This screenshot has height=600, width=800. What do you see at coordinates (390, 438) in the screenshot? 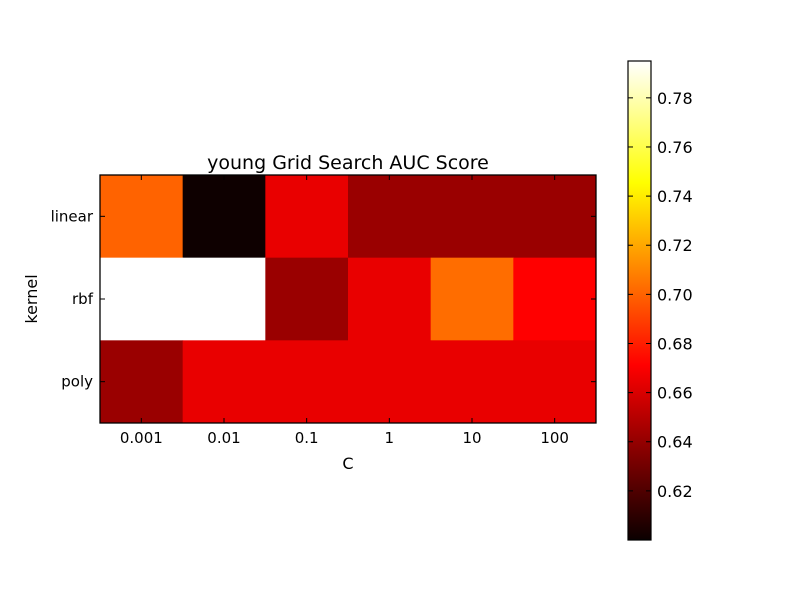
I see `x-tick-label: 1` at bounding box center [390, 438].